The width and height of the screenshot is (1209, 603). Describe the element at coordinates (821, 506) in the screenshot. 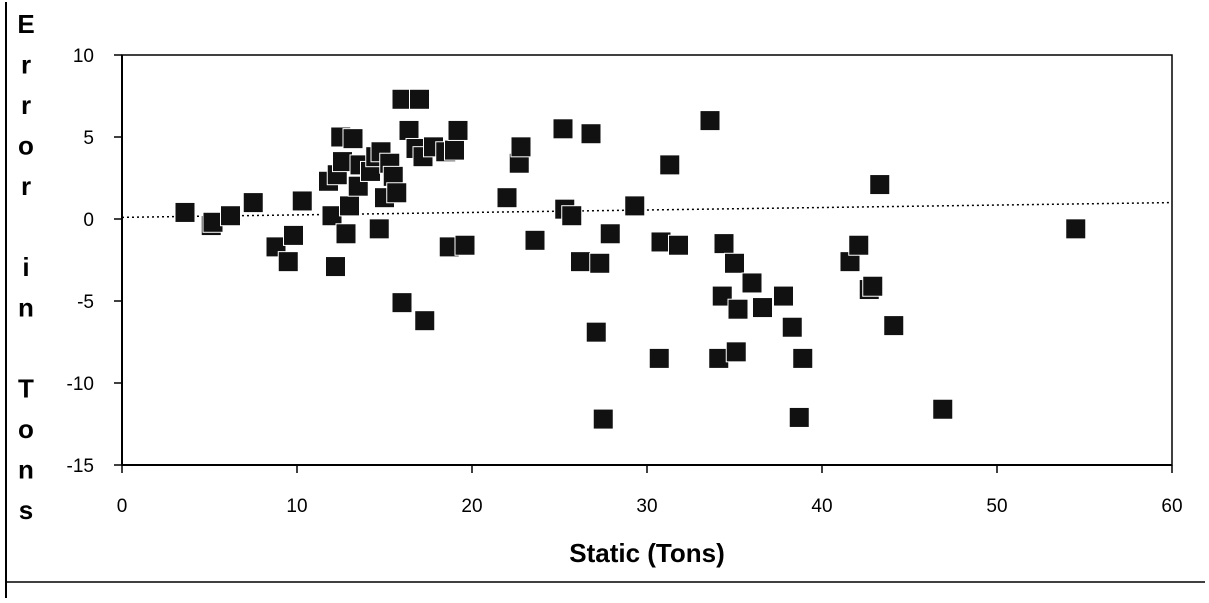

I see `x-tick-label: 40` at that location.